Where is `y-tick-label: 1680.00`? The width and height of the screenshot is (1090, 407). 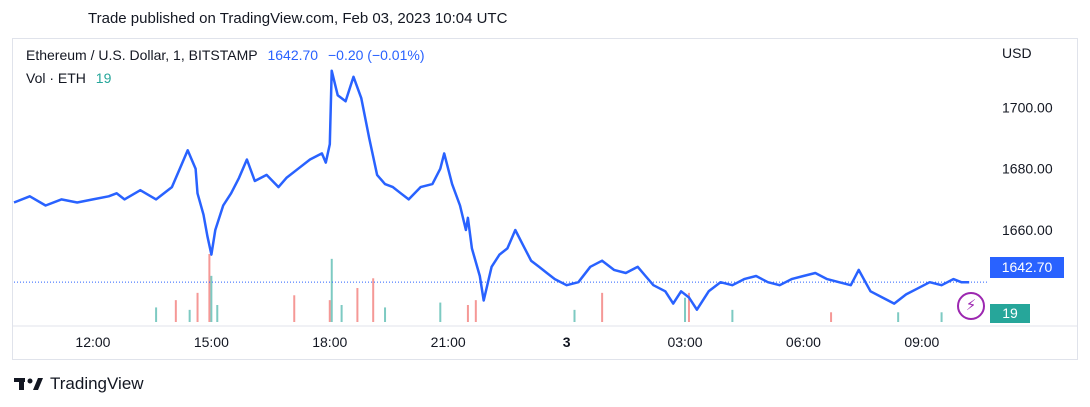
y-tick-label: 1680.00 is located at coordinates (1027, 169).